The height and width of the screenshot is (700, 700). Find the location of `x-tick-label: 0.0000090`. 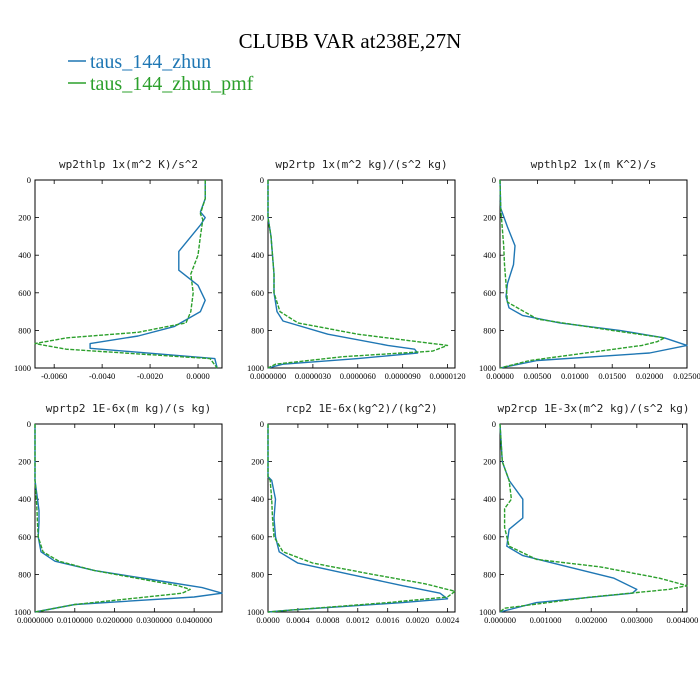

x-tick-label: 0.0000090 is located at coordinates (403, 376).